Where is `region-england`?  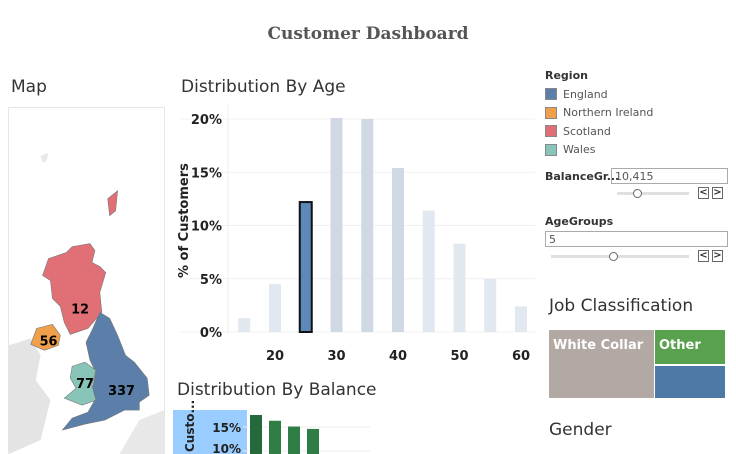
region-england is located at coordinates (105, 371).